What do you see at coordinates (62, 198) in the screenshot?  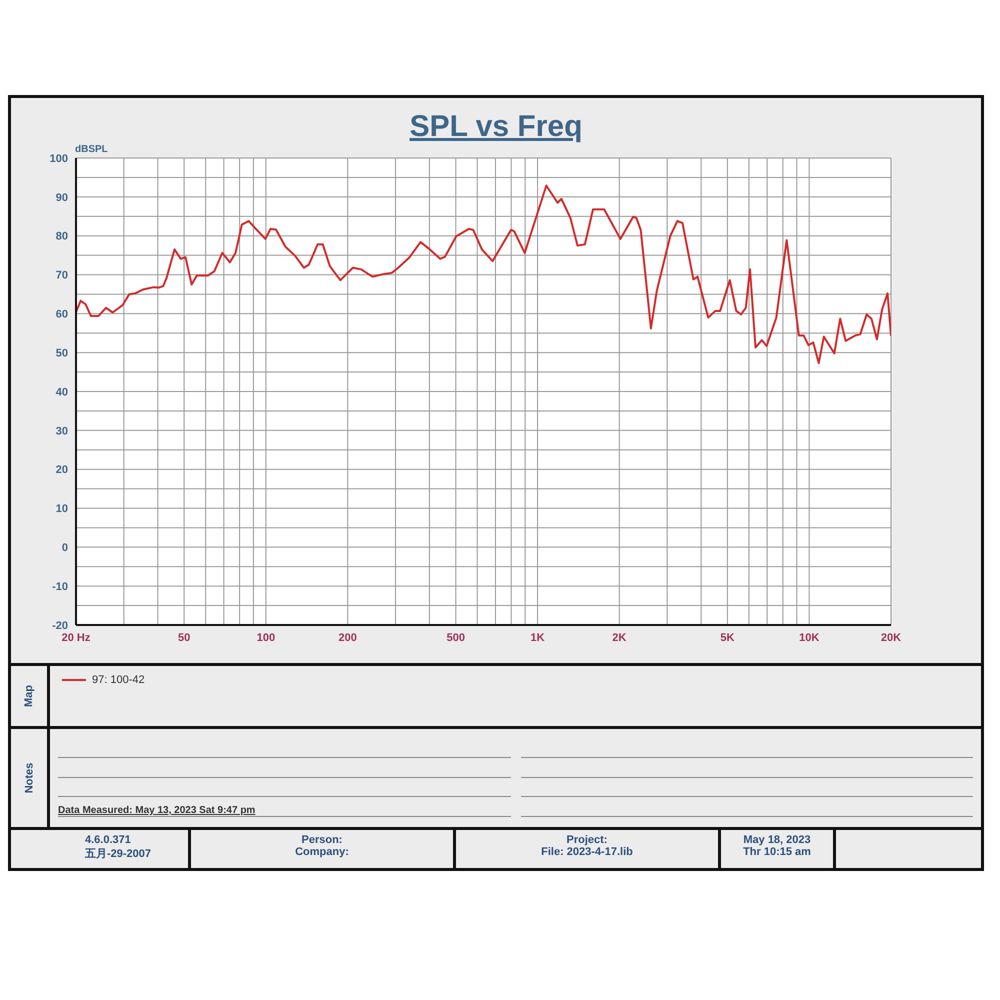 I see `y-tick-label: 90` at bounding box center [62, 198].